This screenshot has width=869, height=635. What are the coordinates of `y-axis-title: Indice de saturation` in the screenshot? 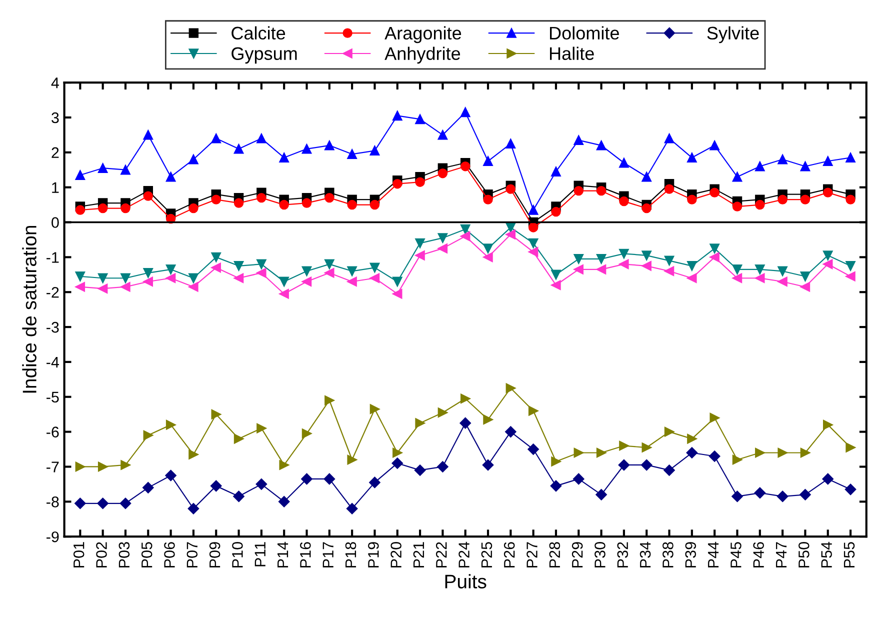 It's located at (29, 309).